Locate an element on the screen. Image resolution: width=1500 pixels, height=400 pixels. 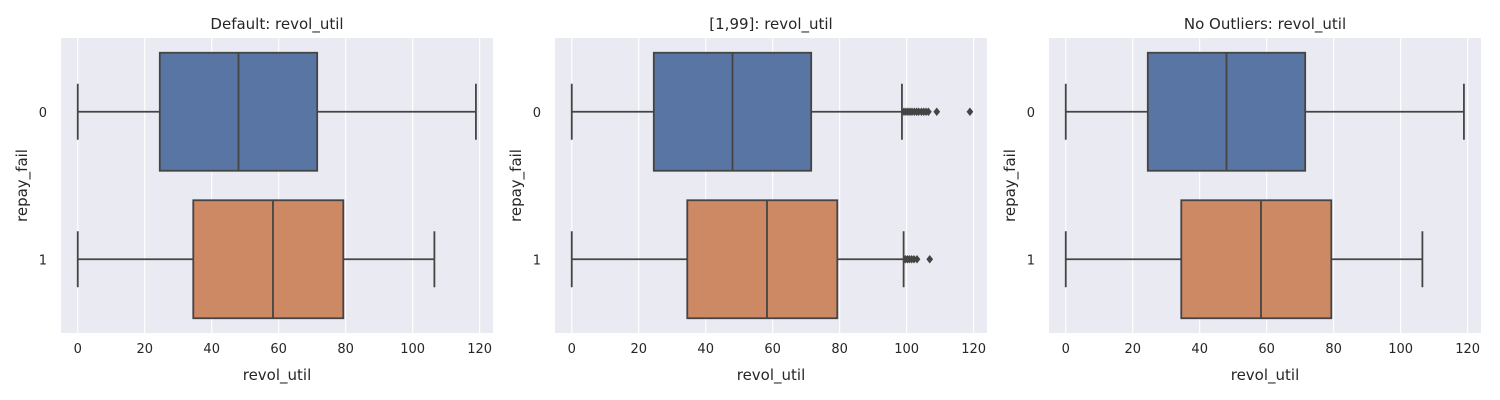
chart-title: [1,99]: revol_util is located at coordinates (770, 24).